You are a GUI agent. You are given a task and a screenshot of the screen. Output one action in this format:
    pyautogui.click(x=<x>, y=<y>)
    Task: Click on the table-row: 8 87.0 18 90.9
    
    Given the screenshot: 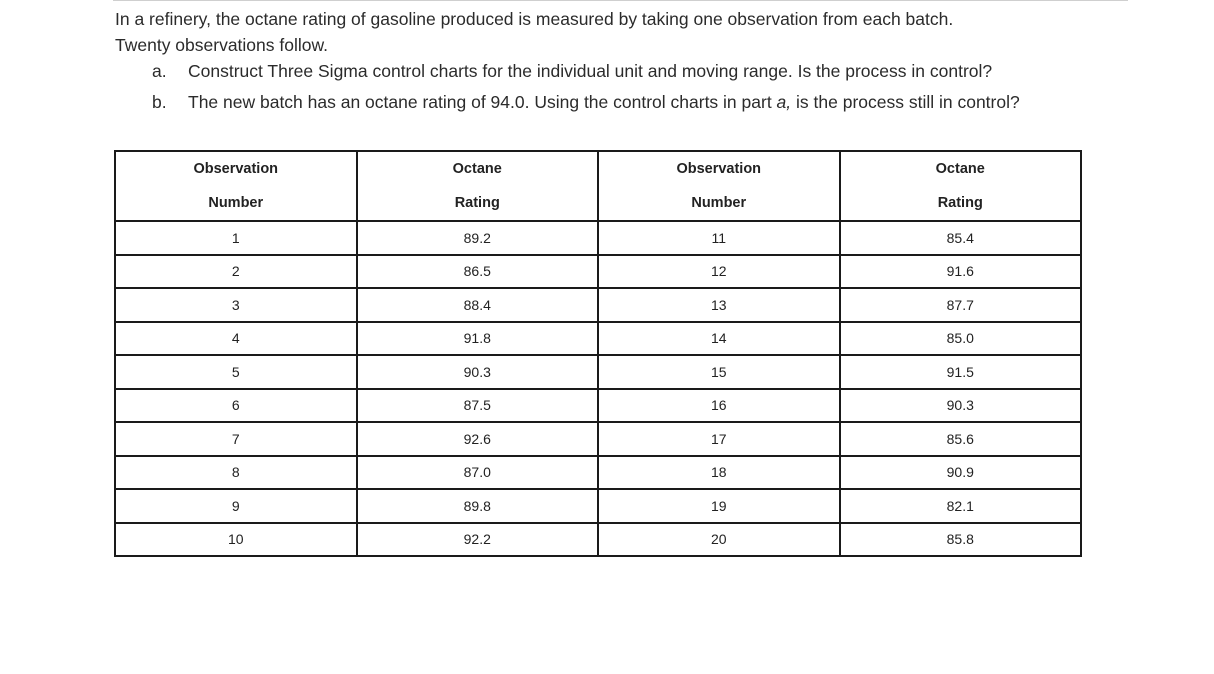 What is the action you would take?
    pyautogui.click(x=598, y=472)
    